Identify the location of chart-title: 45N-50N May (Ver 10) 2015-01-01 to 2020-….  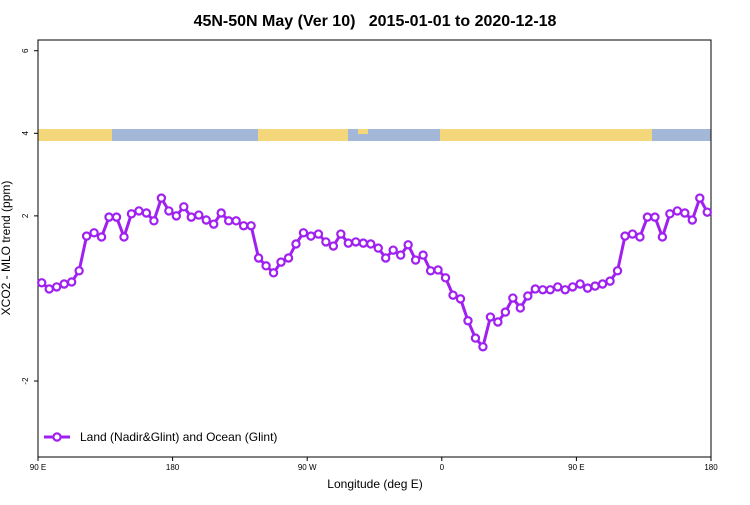
(375, 21).